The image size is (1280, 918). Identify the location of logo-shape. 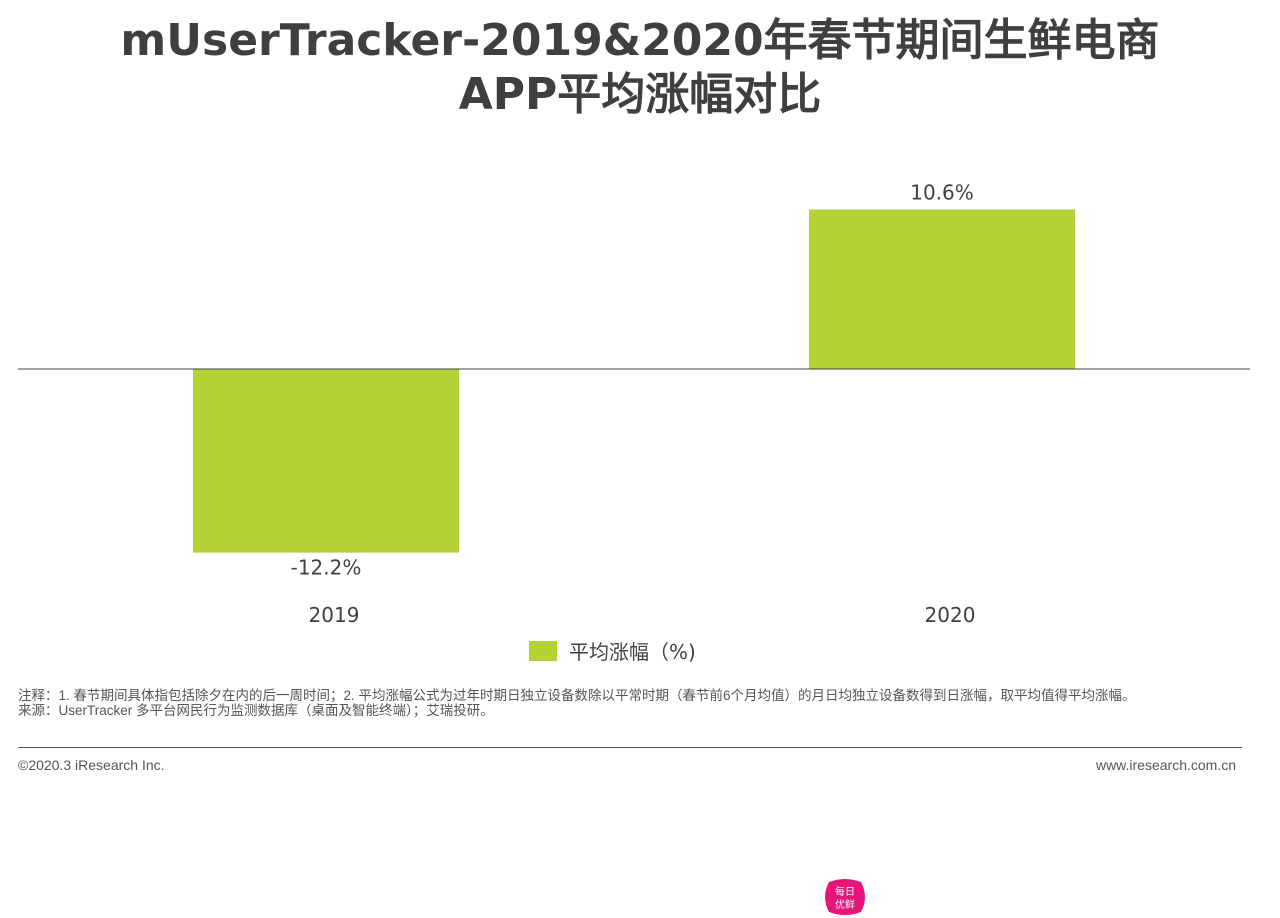
(845, 897).